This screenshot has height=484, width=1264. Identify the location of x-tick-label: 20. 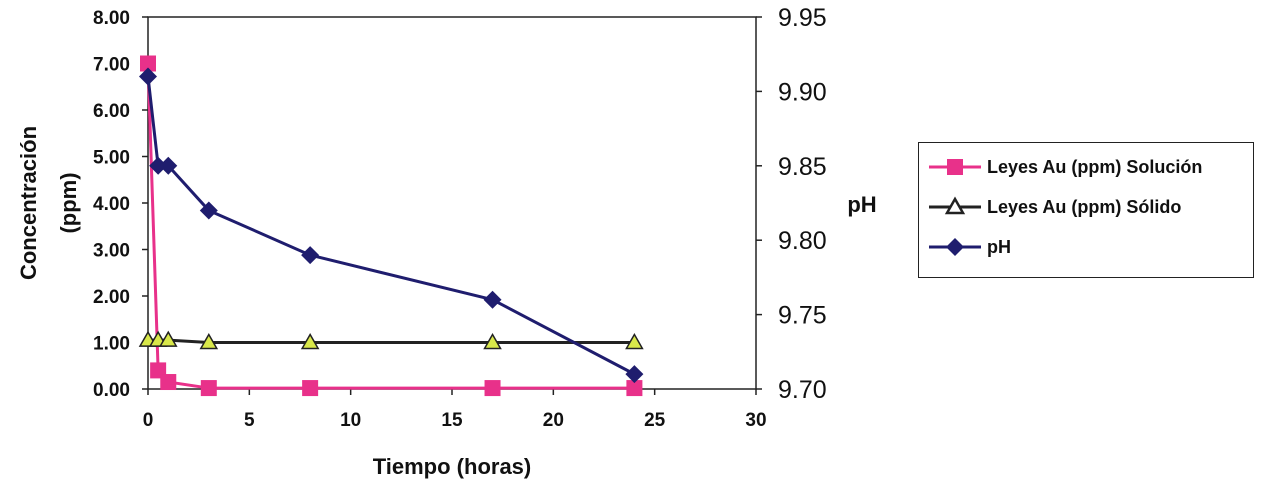
(553, 420).